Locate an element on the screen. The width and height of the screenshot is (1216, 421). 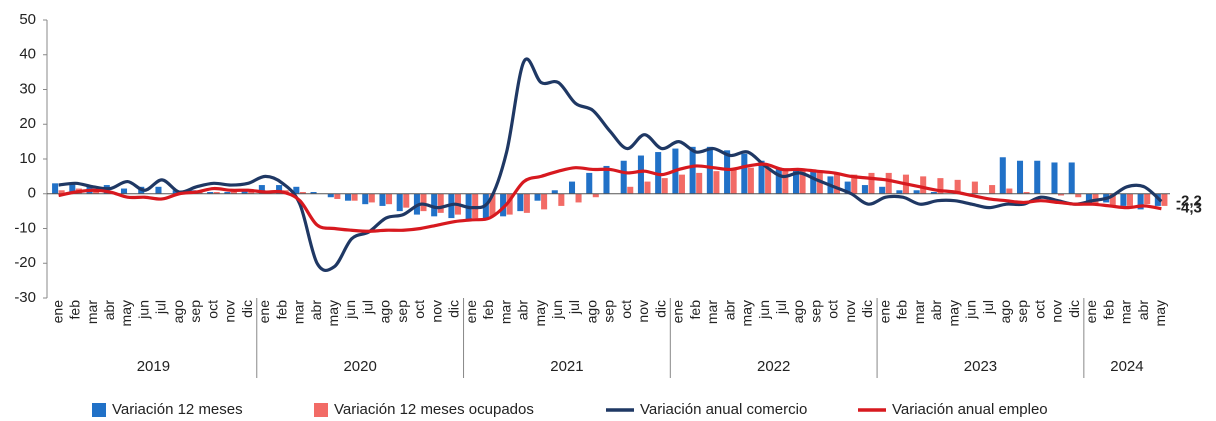
end-label: -2,2 is located at coordinates (1189, 200).